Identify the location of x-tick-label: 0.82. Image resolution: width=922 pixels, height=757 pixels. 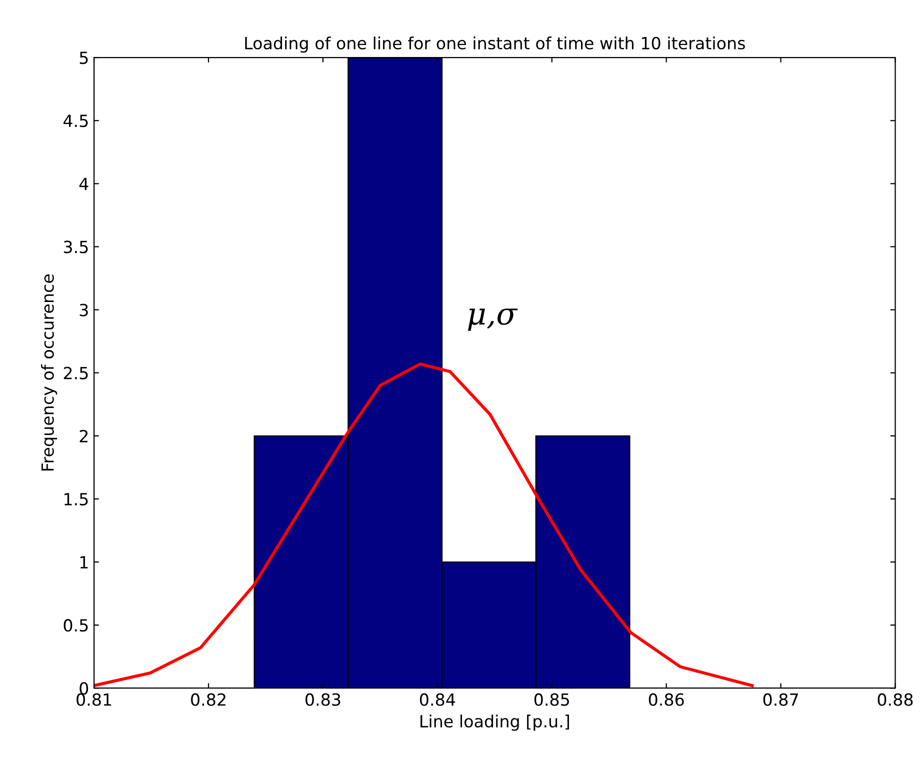
(208, 699).